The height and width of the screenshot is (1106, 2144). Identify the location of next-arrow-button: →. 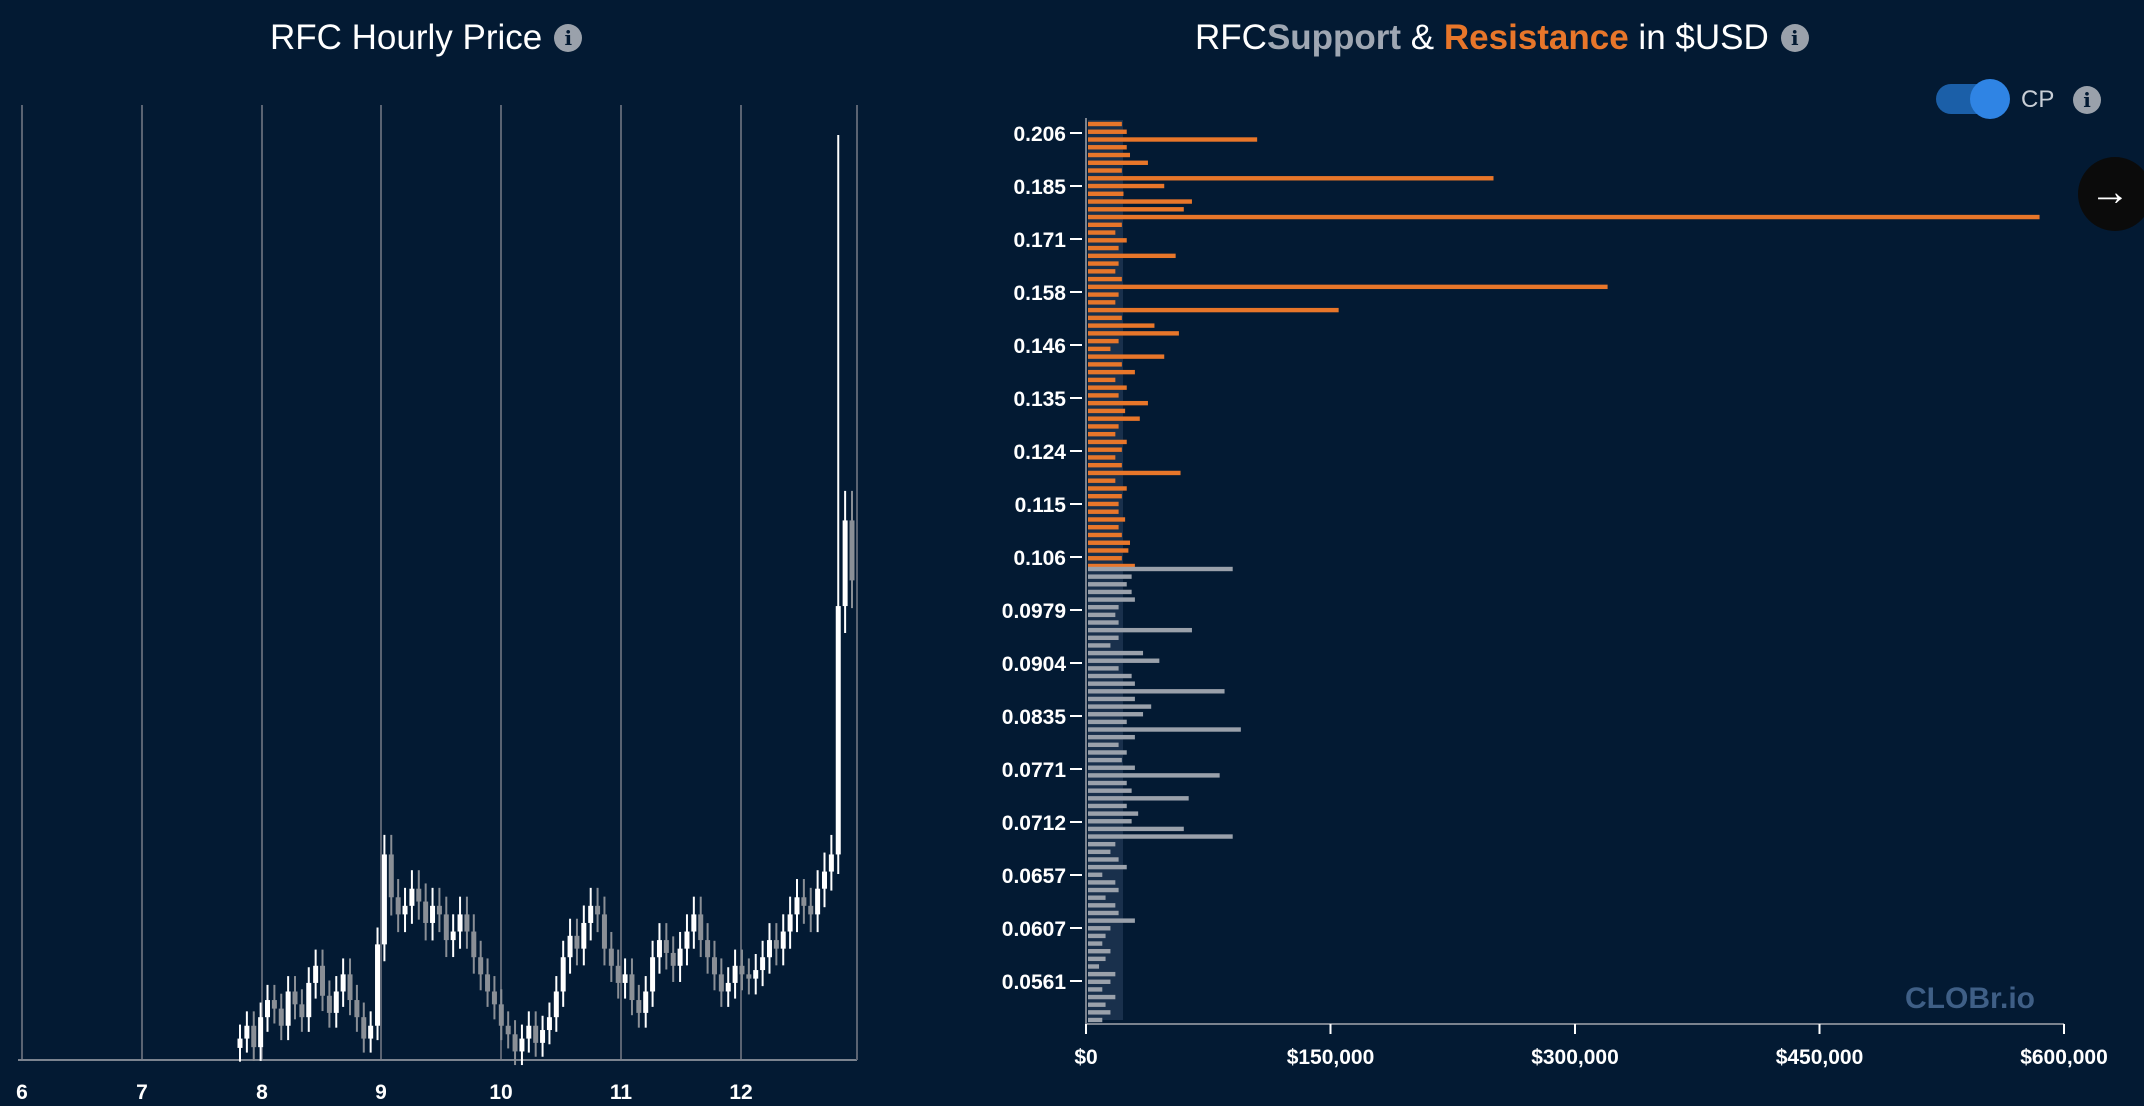
(2111, 194).